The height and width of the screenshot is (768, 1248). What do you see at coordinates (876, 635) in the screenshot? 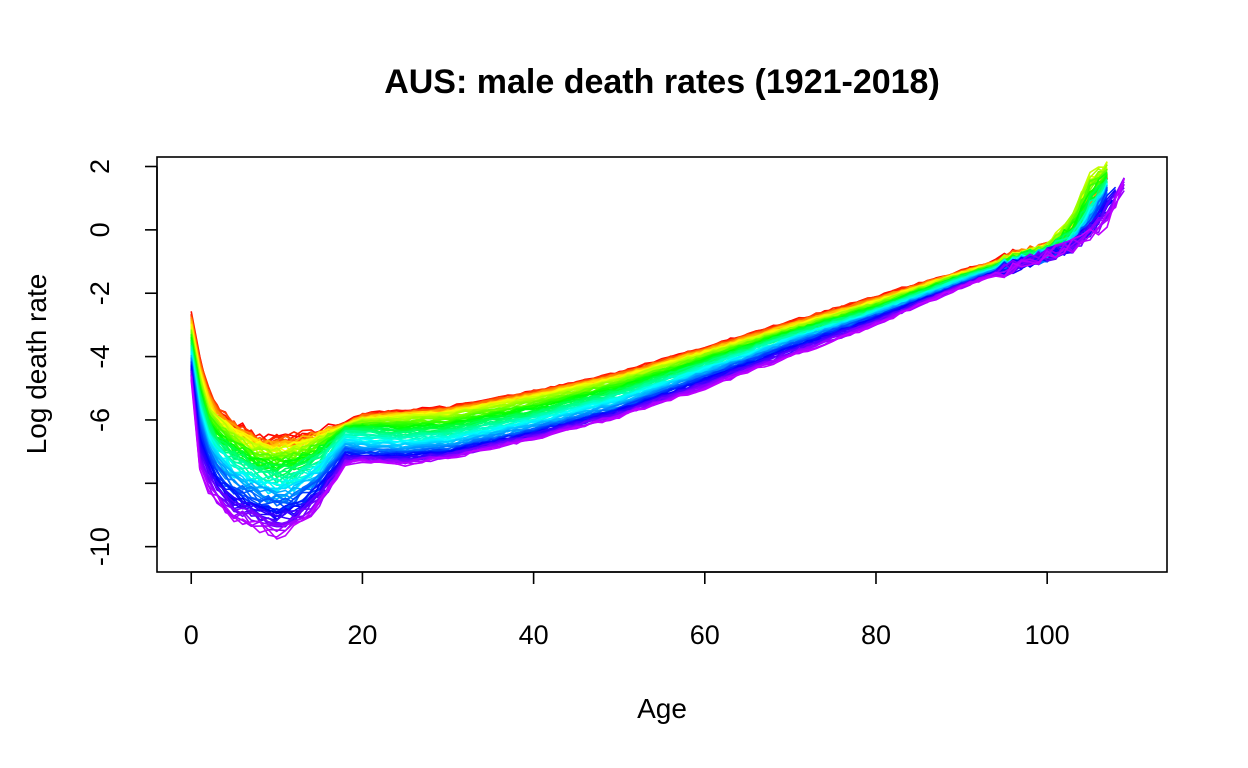
I see `x-tick-label: 80` at bounding box center [876, 635].